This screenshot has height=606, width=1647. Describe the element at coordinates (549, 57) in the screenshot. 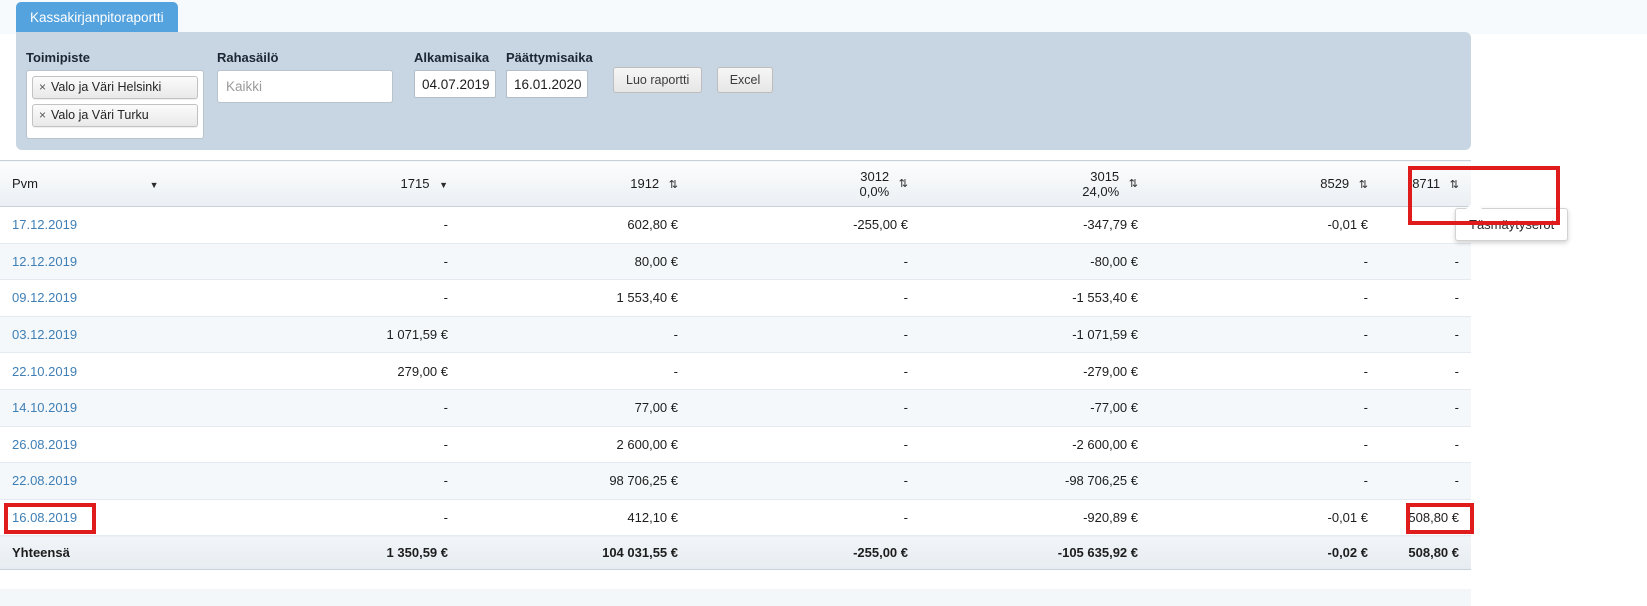

I see `label-paattymisaika: Päättymisaika` at that location.